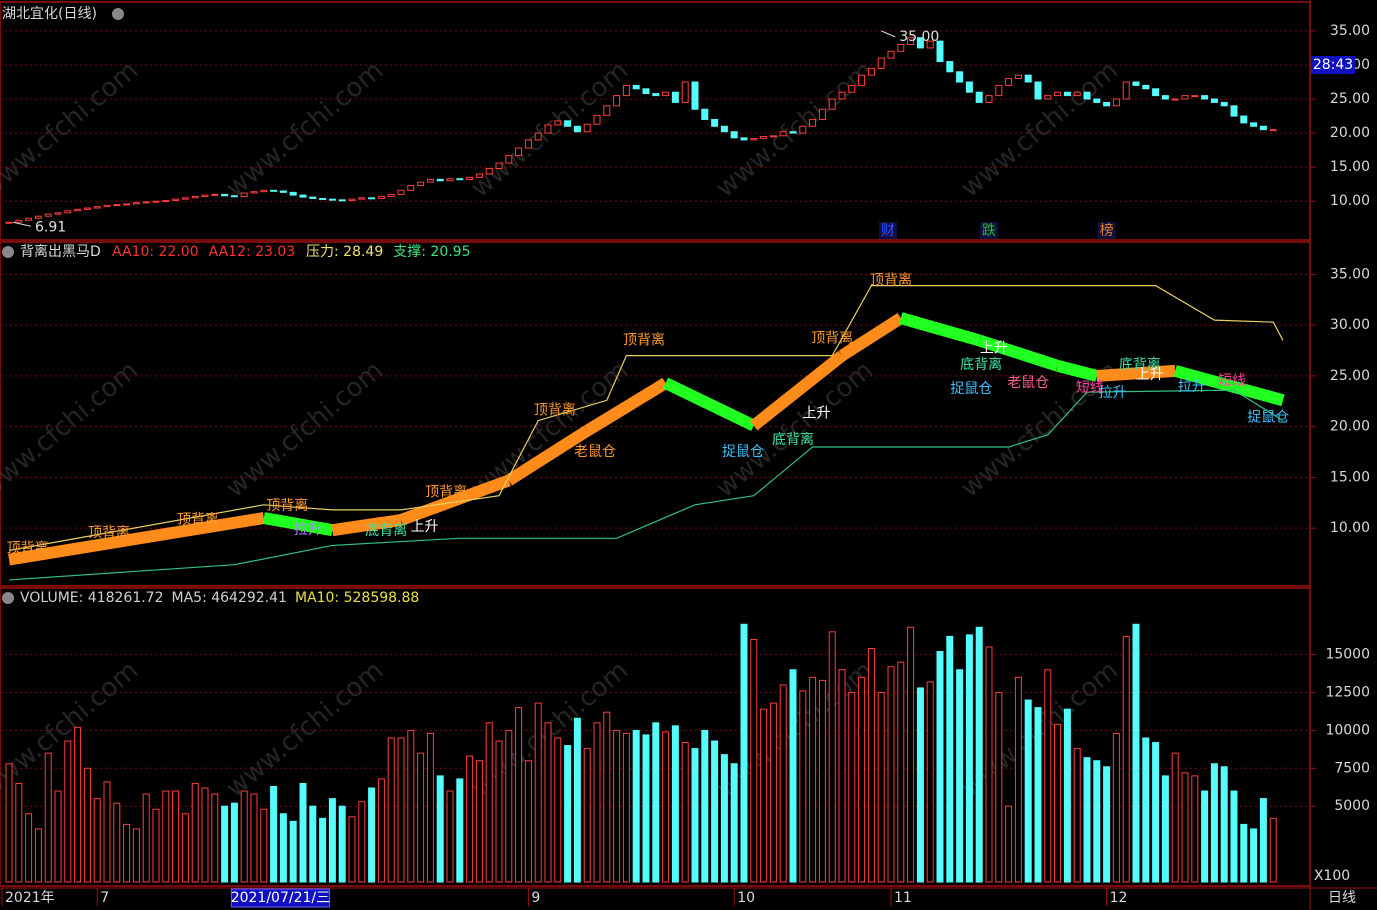 The height and width of the screenshot is (910, 1377). I want to click on high-label: 35.00, so click(919, 37).